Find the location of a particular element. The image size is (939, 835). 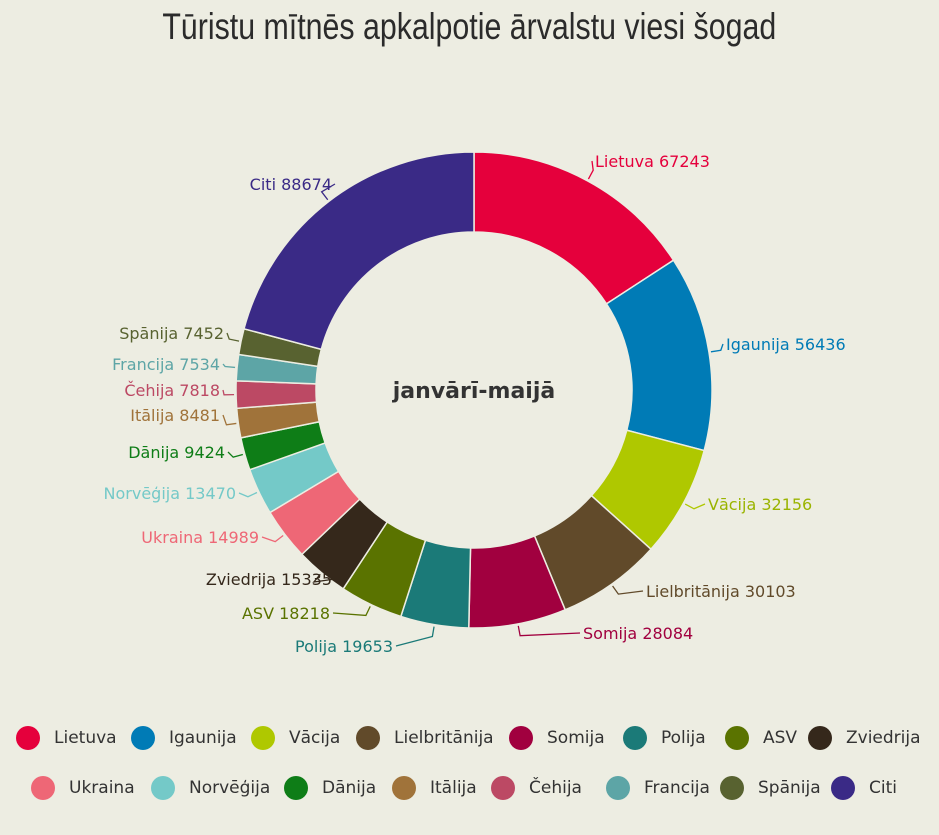

legend-label: Lielbritānija is located at coordinates (444, 738).